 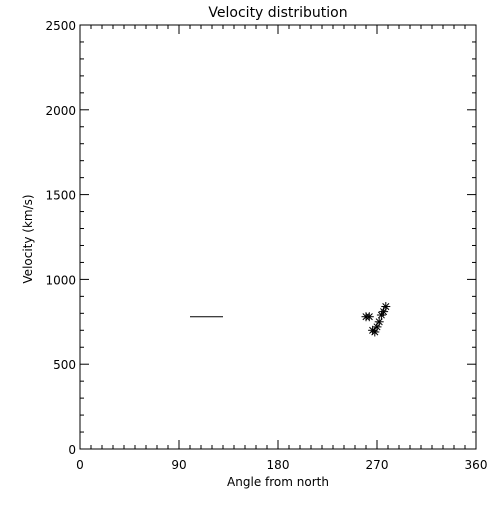 What do you see at coordinates (278, 465) in the screenshot?
I see `x-tick-label: 180` at bounding box center [278, 465].